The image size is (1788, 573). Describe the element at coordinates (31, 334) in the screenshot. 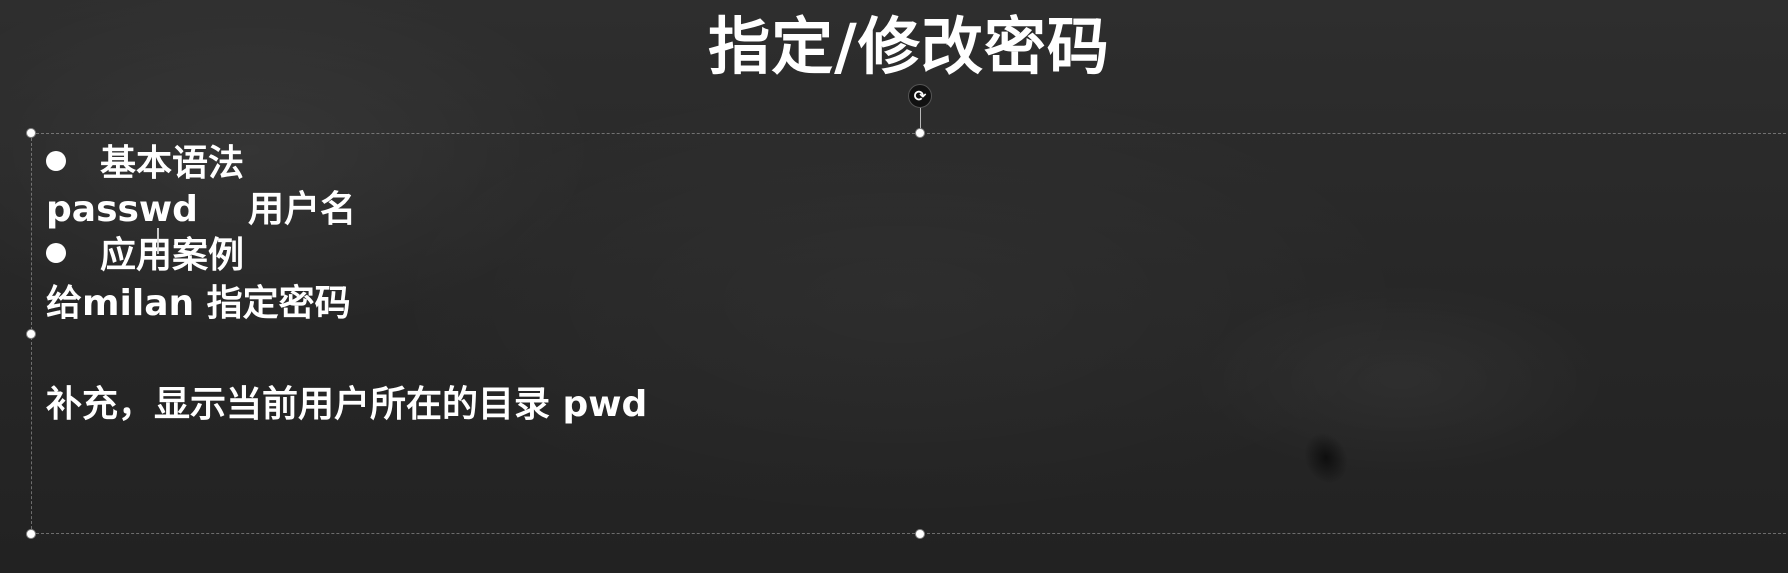

I see `resize-handle-middle-left` at that location.